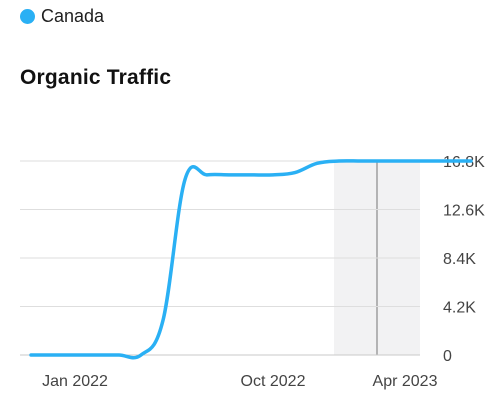  I want to click on x-tick-label: Oct 2022, so click(273, 381).